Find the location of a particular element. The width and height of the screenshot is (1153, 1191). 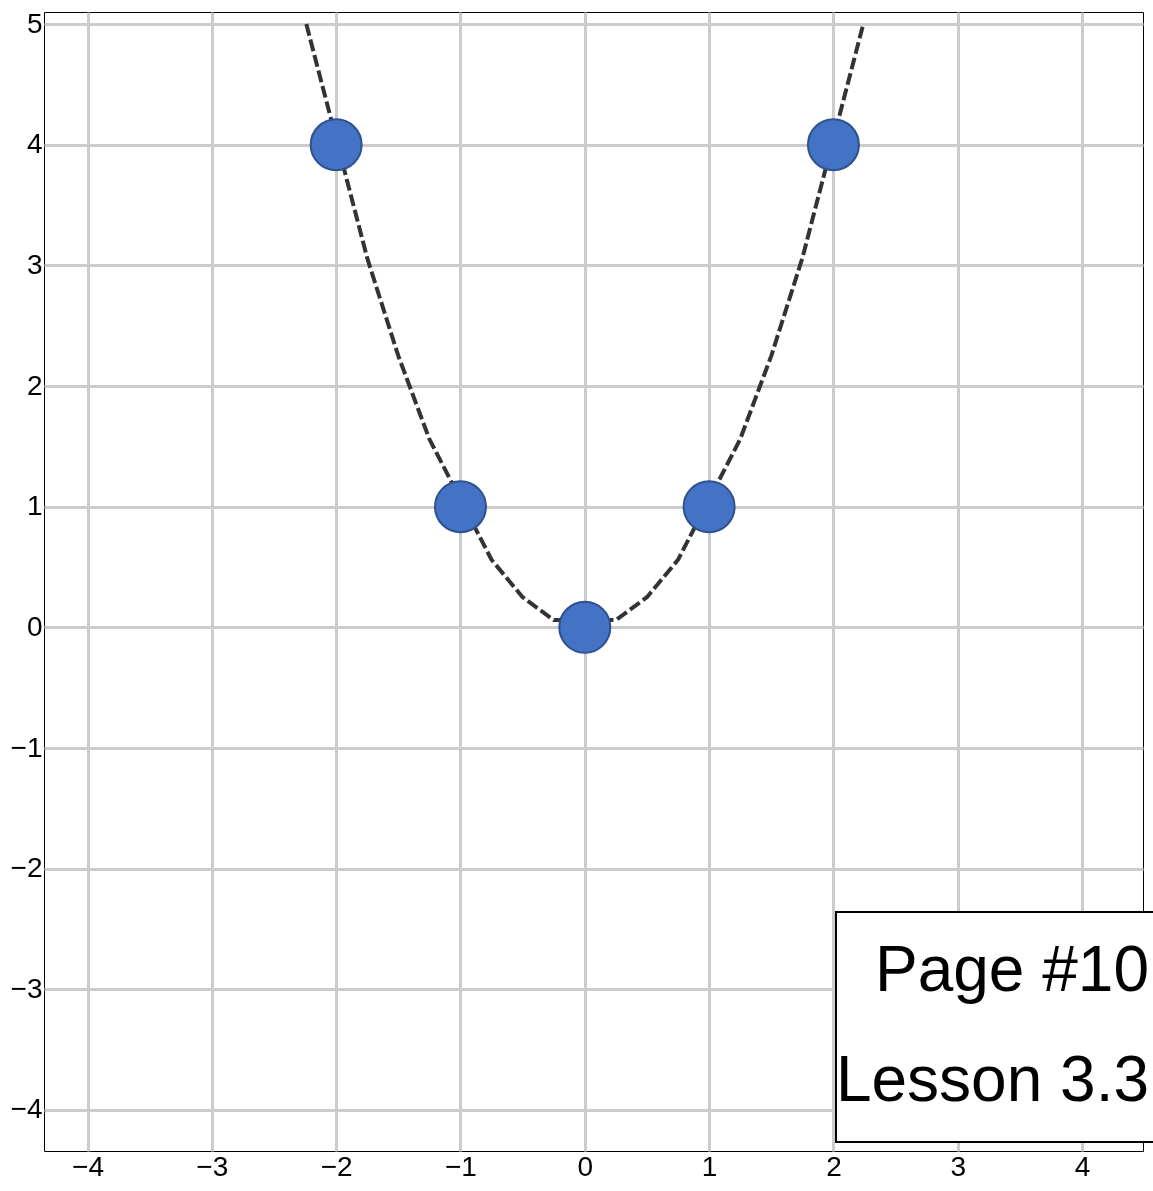

y-tick-label: 0 is located at coordinates (34, 626).